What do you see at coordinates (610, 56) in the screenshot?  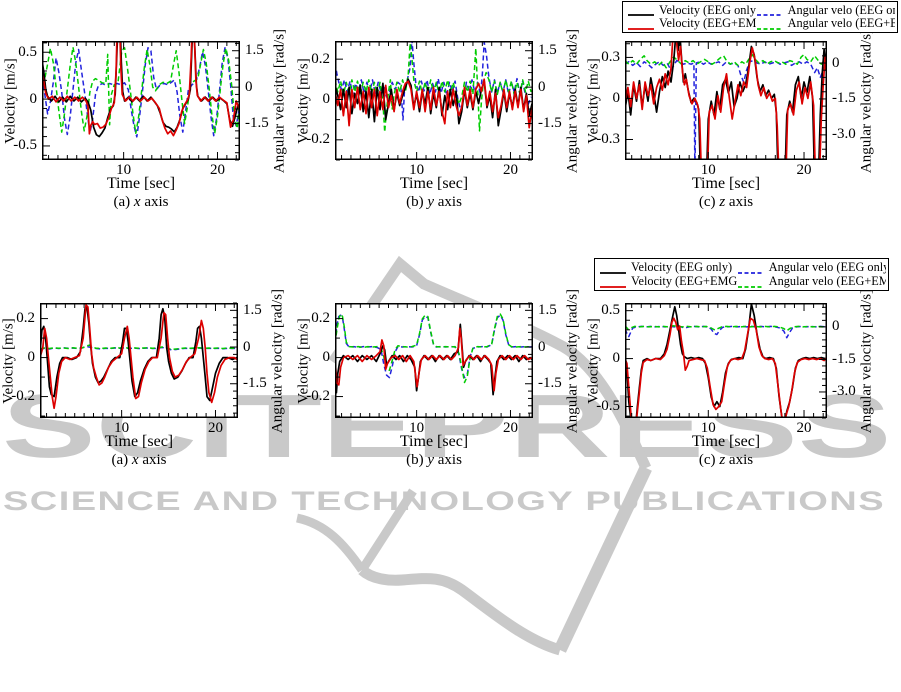 I see `left-tick-label: 0.3` at bounding box center [610, 56].